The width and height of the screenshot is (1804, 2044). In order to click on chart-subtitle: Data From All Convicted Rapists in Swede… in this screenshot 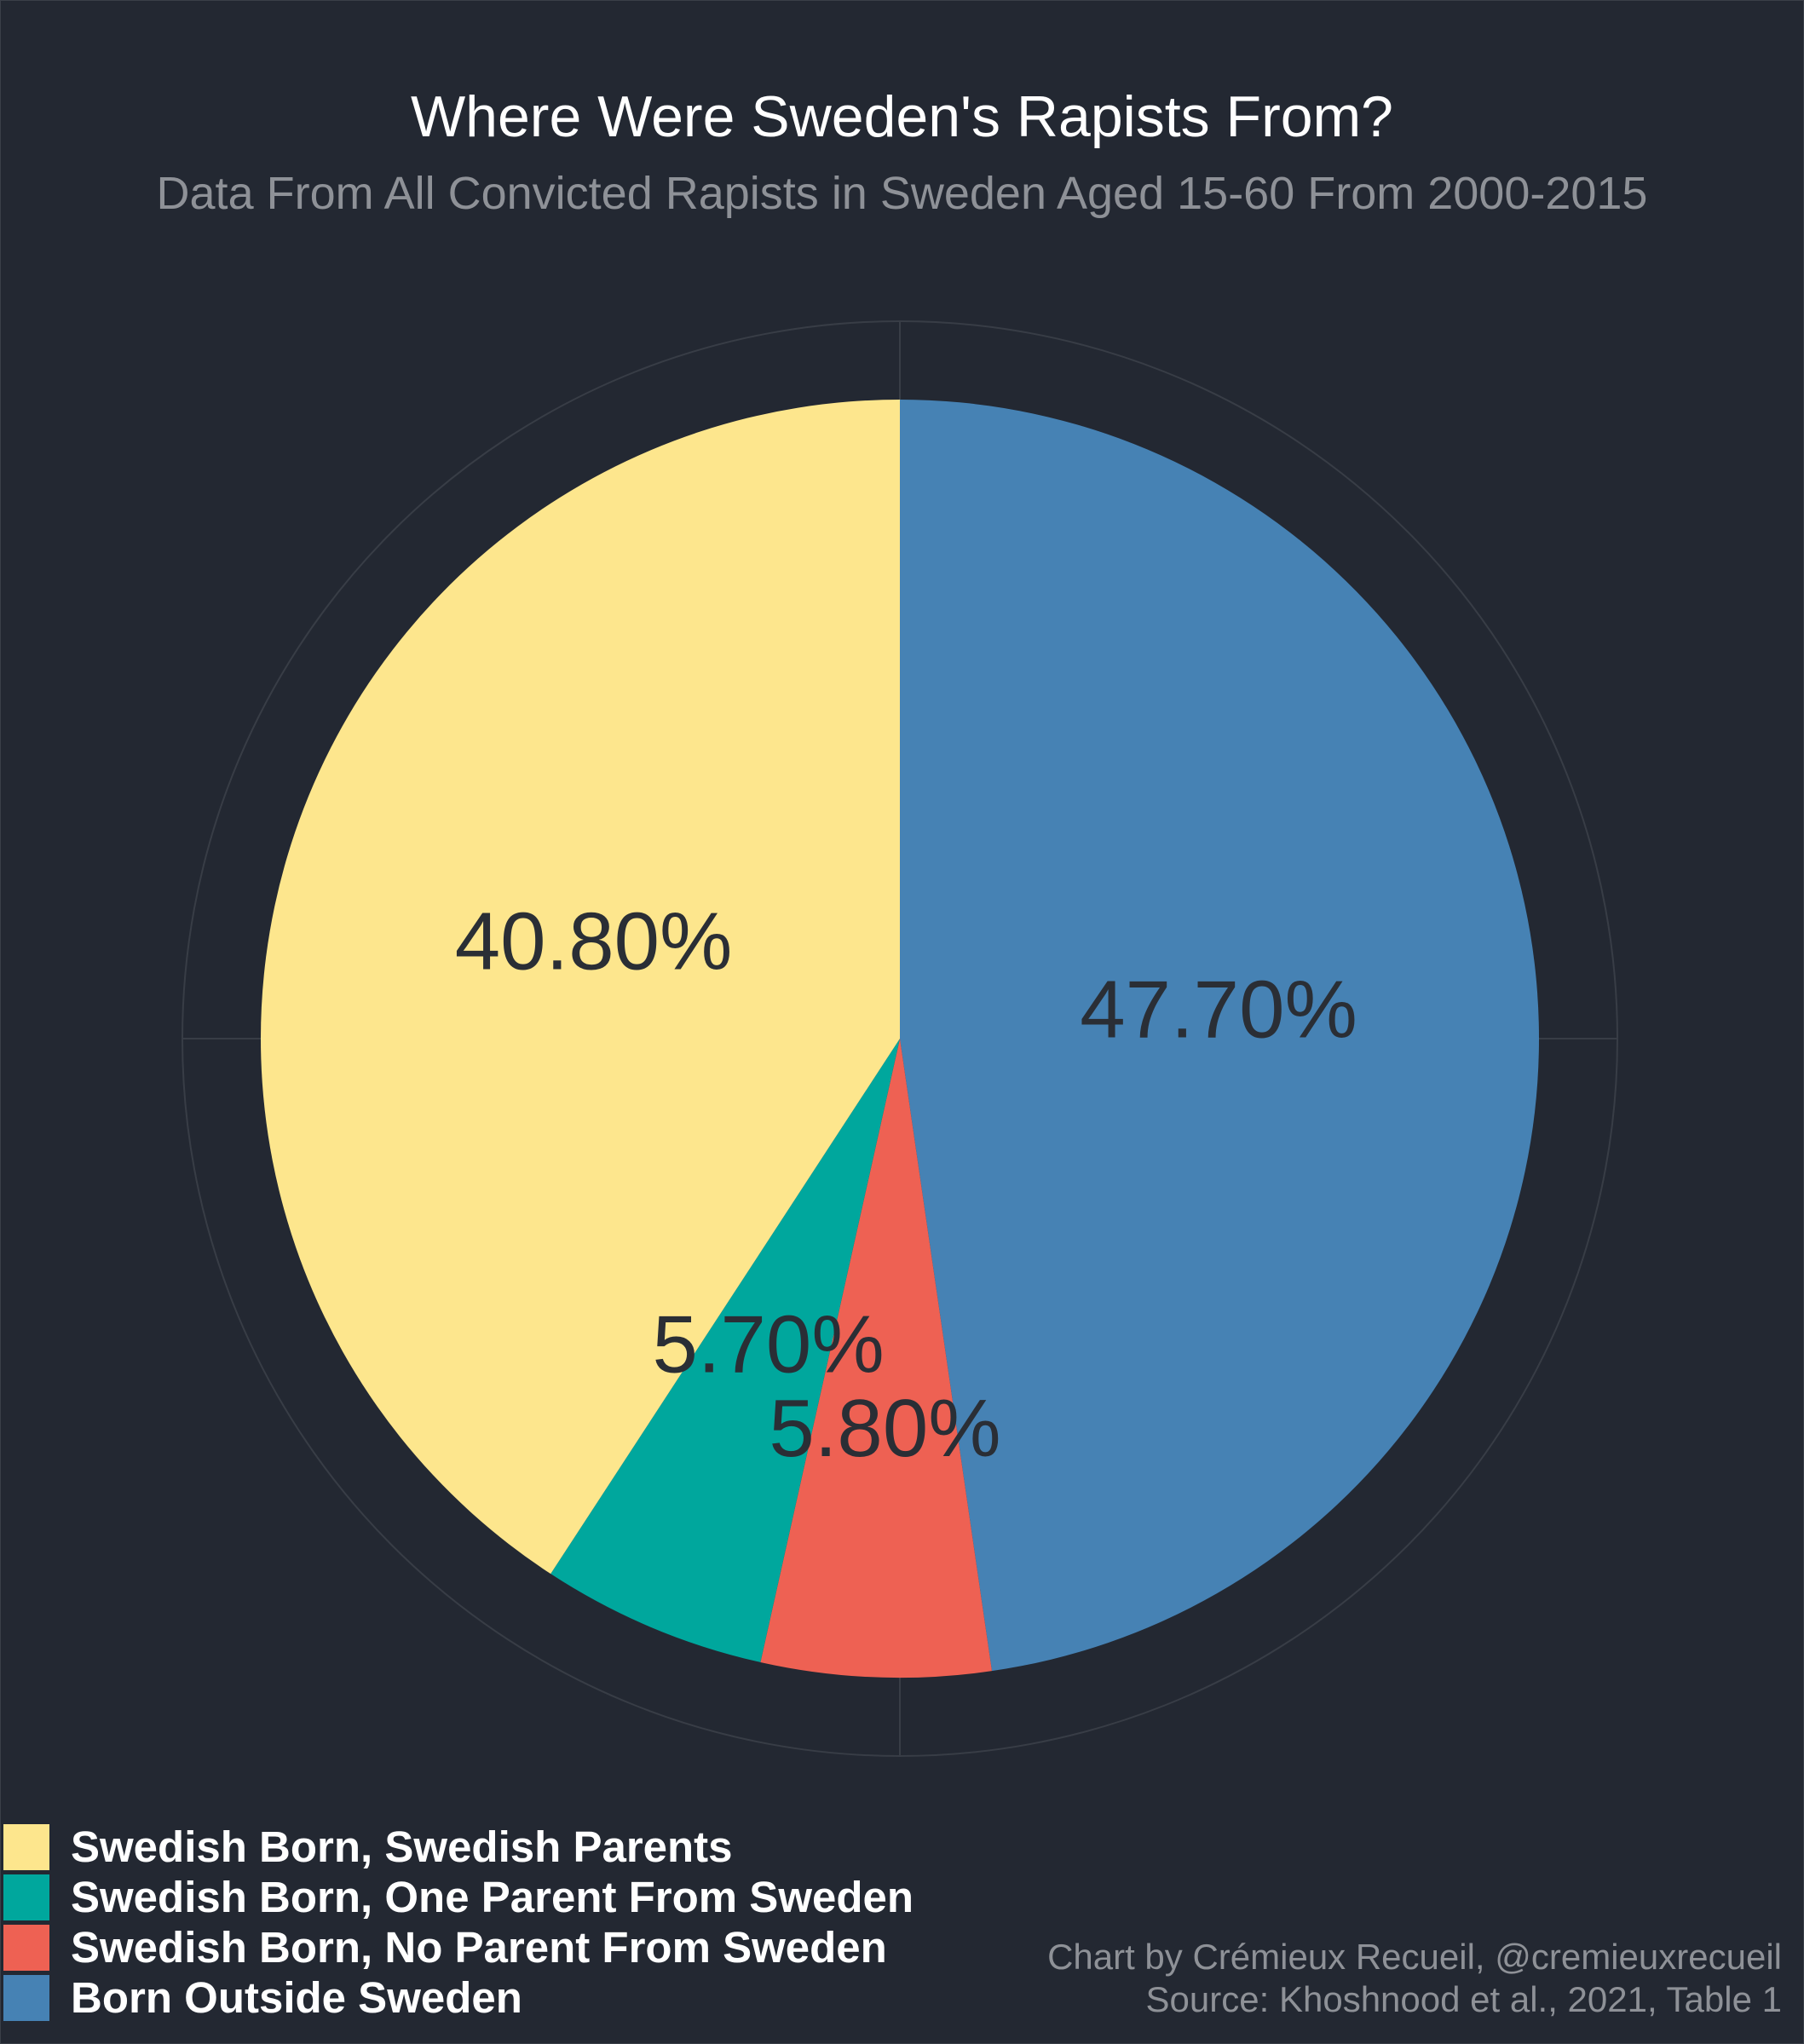, I will do `click(902, 193)`.